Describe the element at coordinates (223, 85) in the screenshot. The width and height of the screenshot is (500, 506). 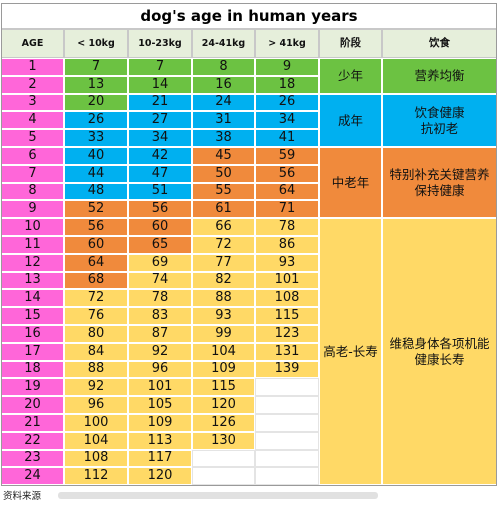
I see `value-cell: 16` at that location.